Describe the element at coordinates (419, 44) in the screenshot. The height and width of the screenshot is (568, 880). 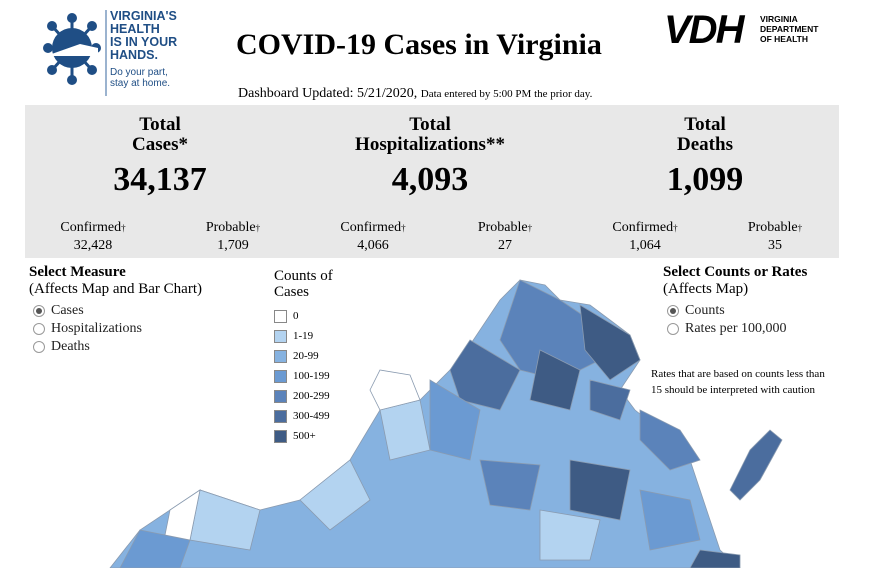
I see `page-title: COVID-19 Cases in Virginia` at that location.